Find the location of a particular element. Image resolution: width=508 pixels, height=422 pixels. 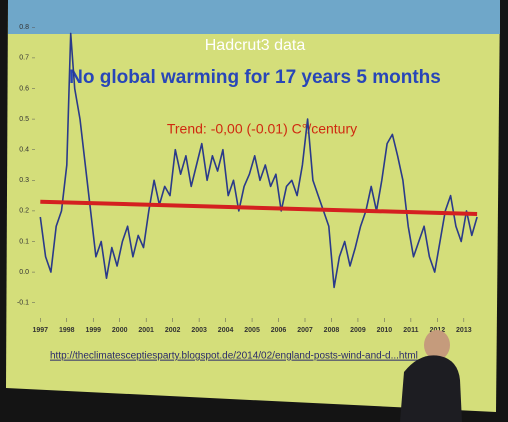

y-tick-label: -0.1 is located at coordinates (23, 303).